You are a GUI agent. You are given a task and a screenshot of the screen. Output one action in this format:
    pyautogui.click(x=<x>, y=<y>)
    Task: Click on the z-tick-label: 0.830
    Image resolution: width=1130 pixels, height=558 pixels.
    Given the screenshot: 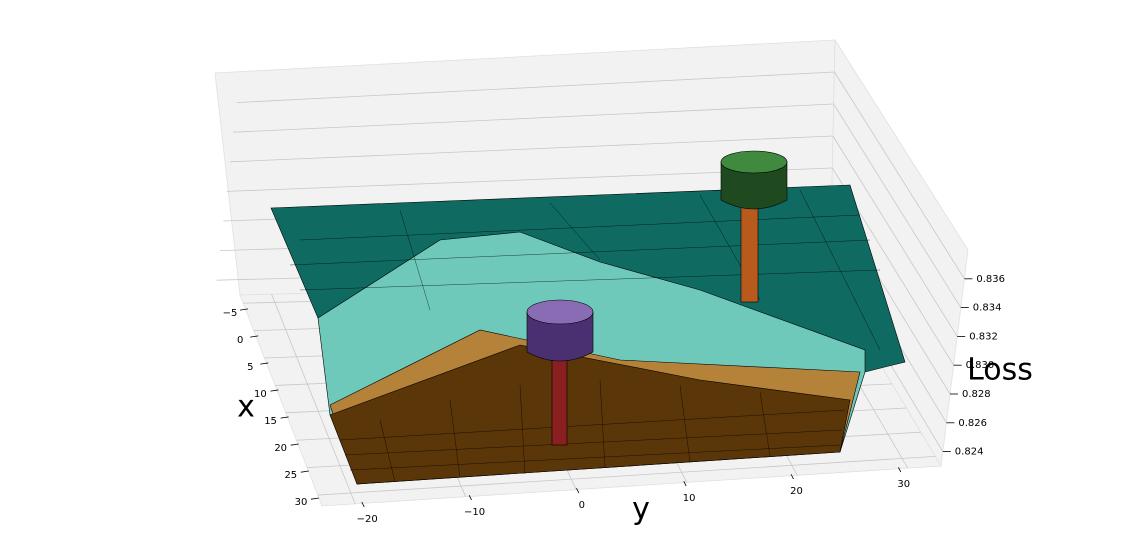 What is the action you would take?
    pyautogui.click(x=980, y=365)
    